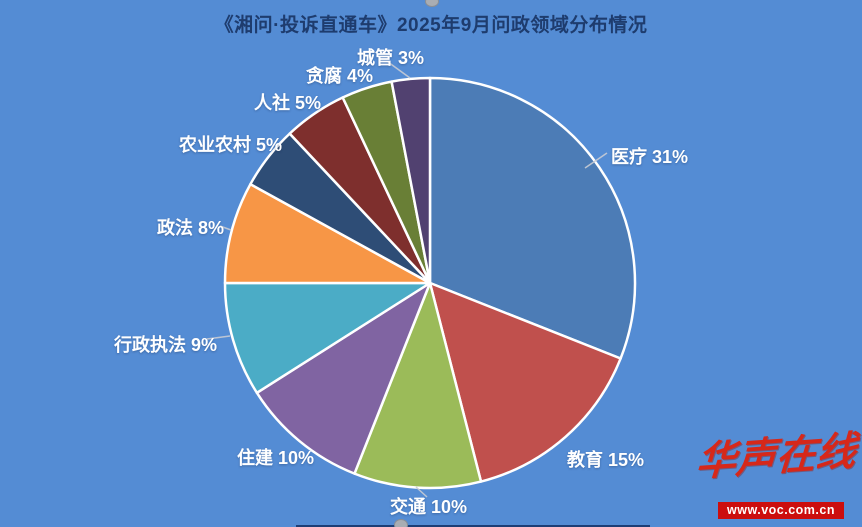 This screenshot has height=527, width=862. What do you see at coordinates (606, 460) in the screenshot?
I see `slice-label-1: 教育 15%` at bounding box center [606, 460].